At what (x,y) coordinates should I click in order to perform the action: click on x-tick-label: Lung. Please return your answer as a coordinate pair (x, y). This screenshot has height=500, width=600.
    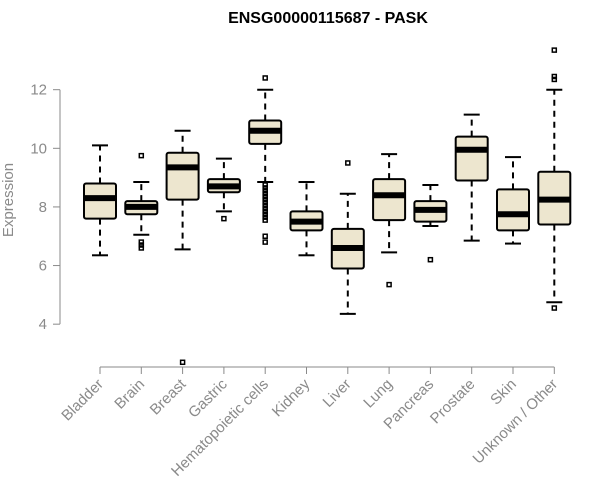
    Looking at the image, I should click on (378, 394).